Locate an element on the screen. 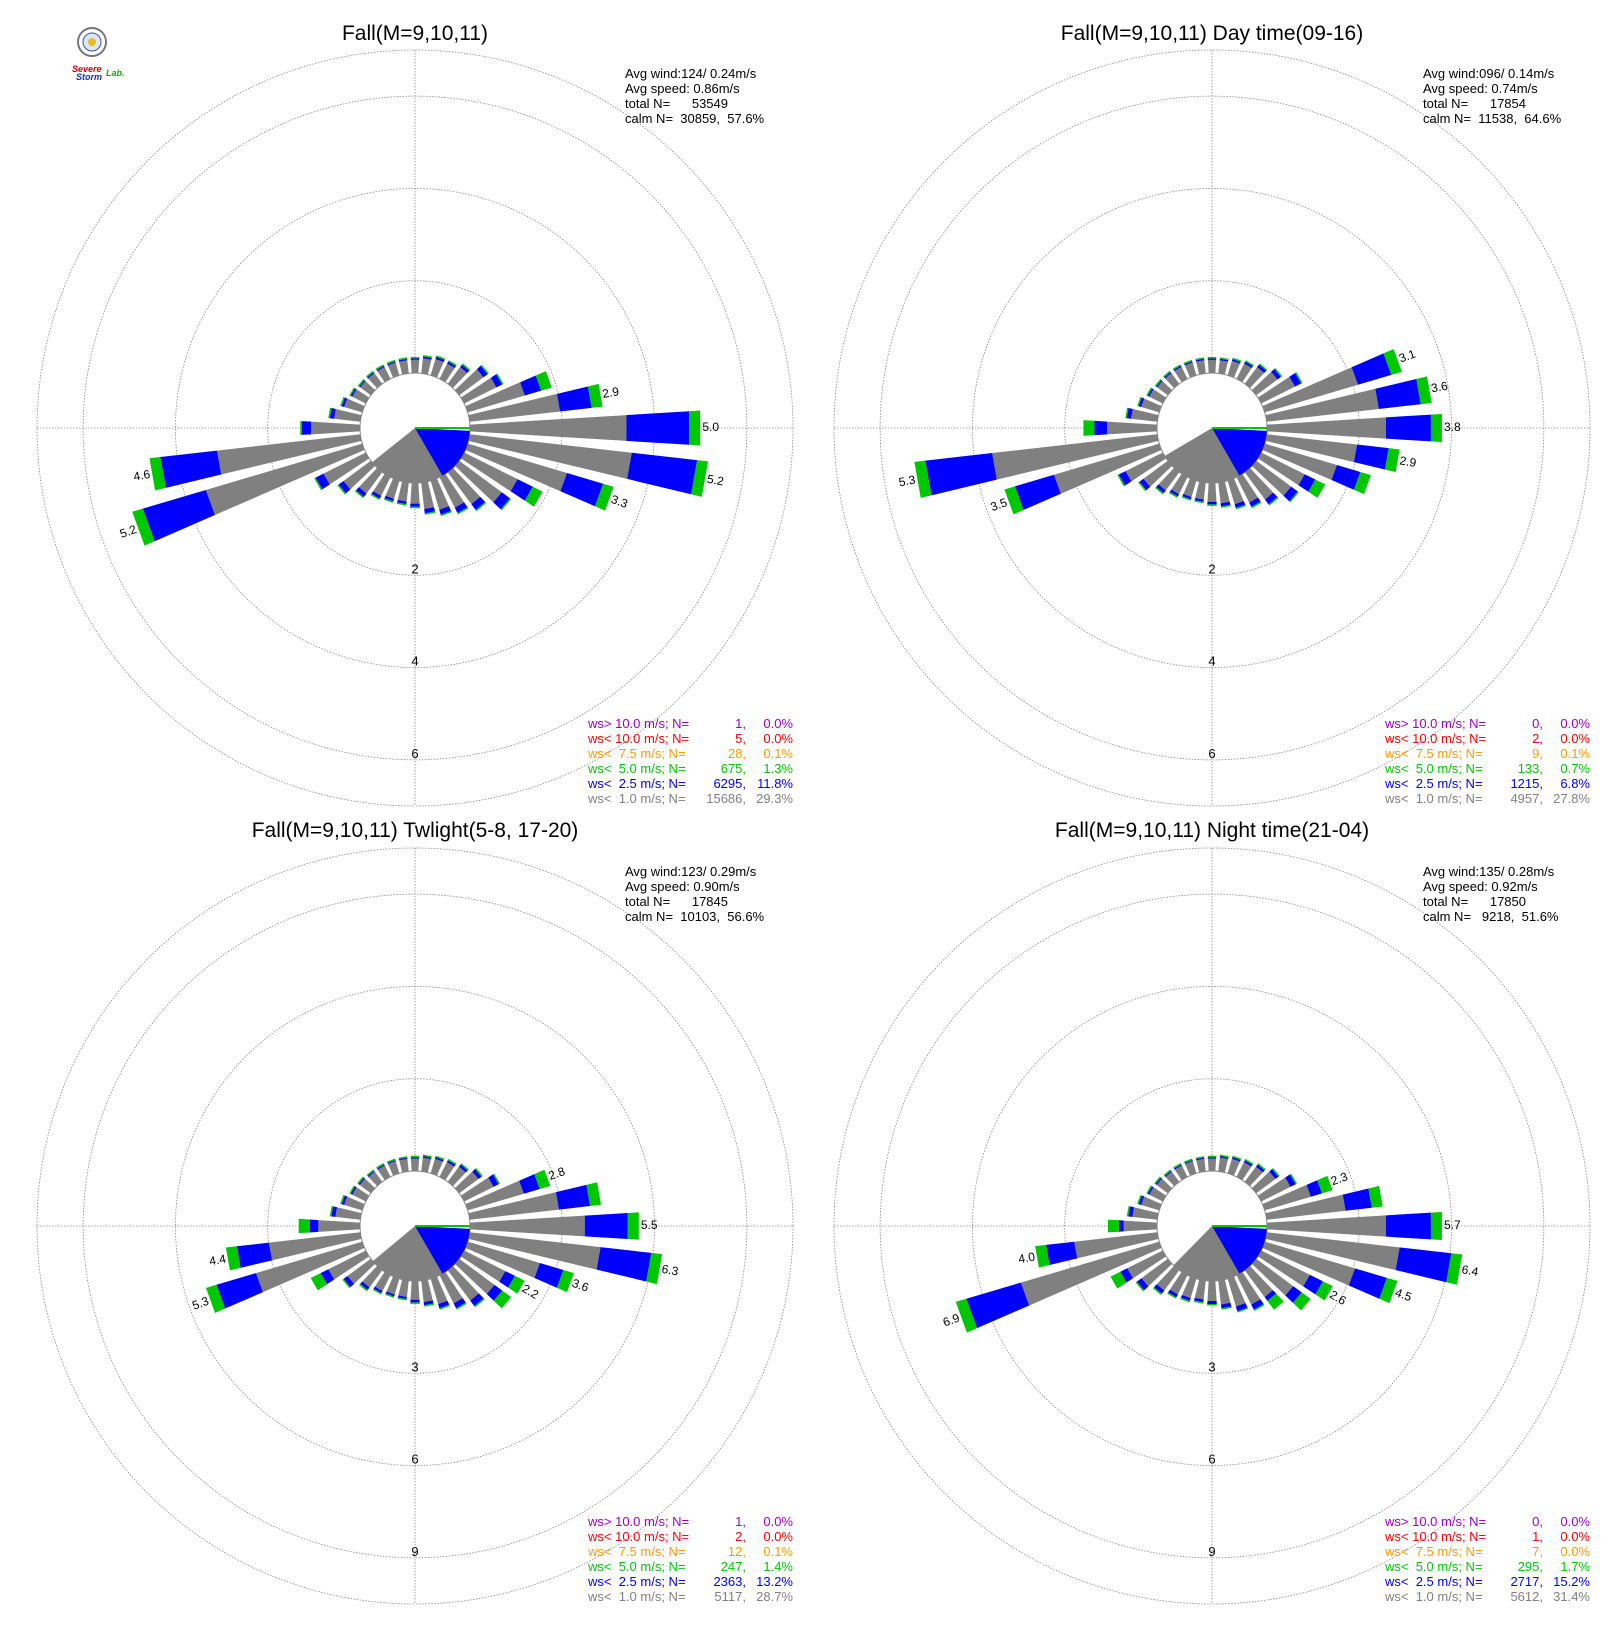 The image size is (1620, 1640). legend-percent: 0.7% is located at coordinates (1575, 768).